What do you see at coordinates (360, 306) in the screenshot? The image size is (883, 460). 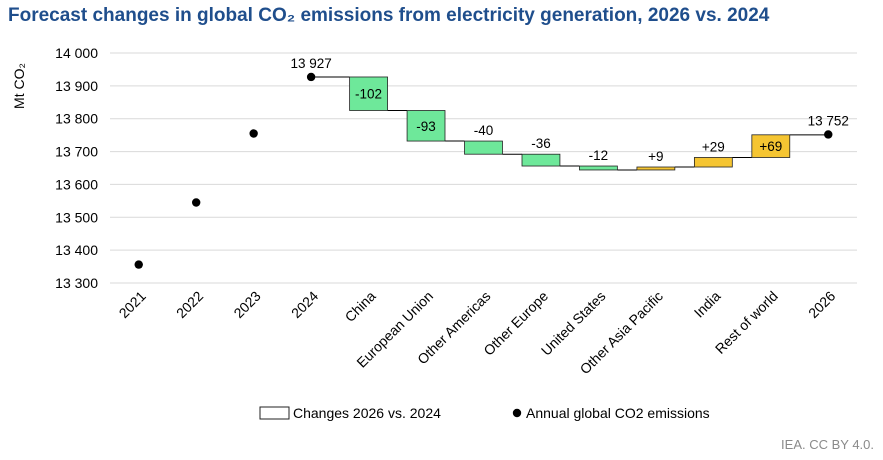 I see `x-tick-label: China` at bounding box center [360, 306].